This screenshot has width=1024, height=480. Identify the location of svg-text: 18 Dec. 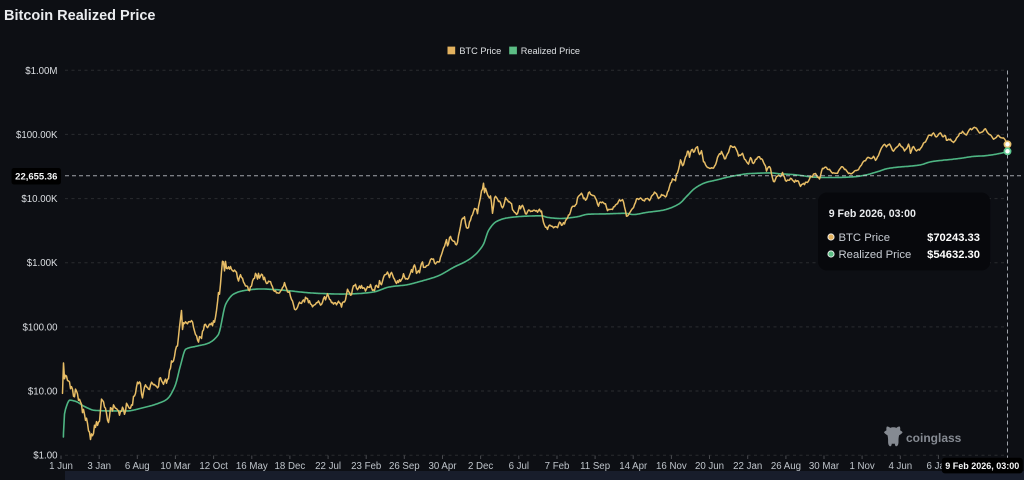
(290, 466).